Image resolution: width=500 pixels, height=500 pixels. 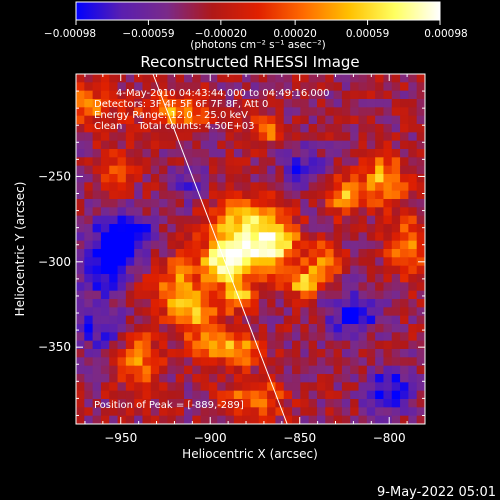 I want to click on colorbar-tick-label: 0.00020, so click(x=294, y=34).